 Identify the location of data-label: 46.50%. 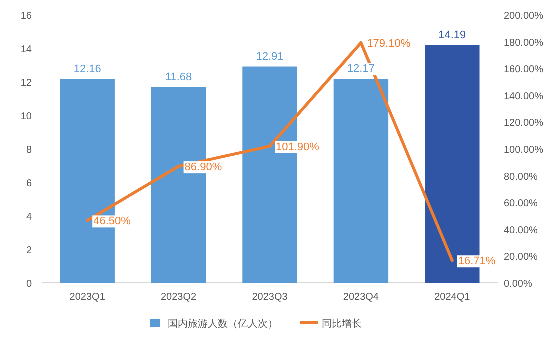
(113, 222).